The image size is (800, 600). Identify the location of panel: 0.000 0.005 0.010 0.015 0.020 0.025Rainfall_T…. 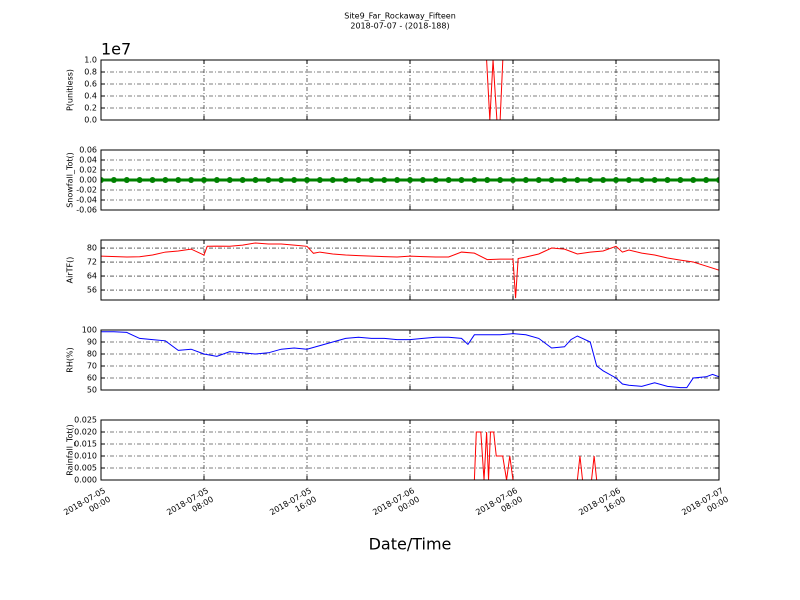
(393, 450).